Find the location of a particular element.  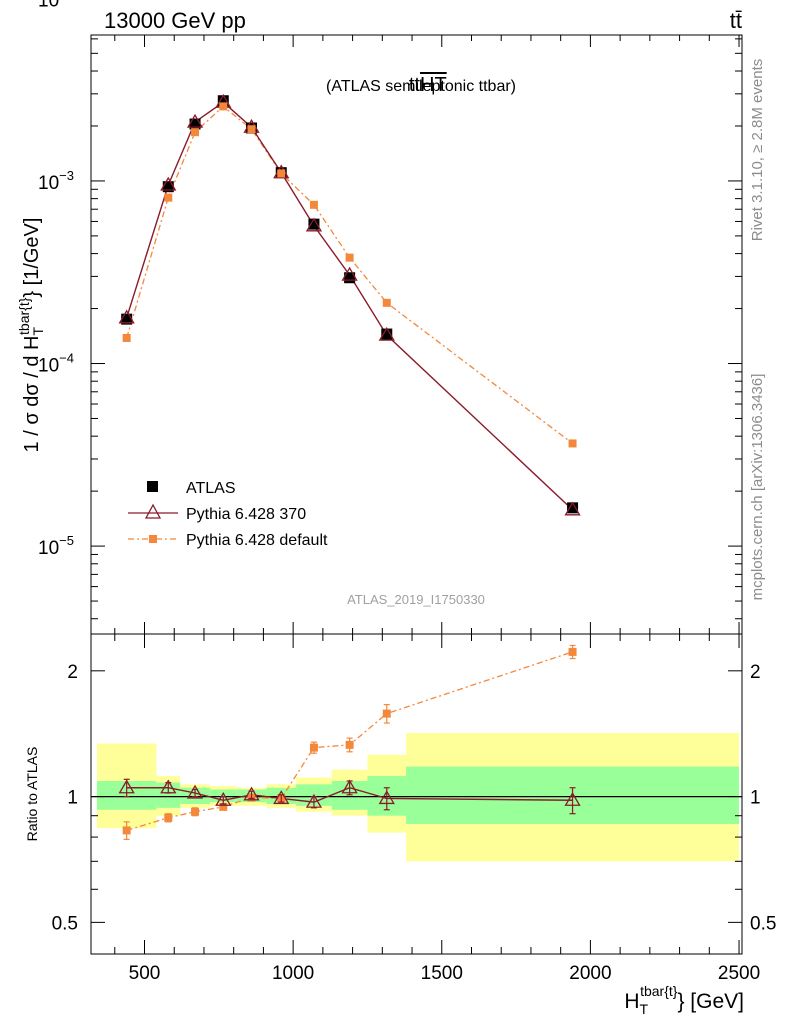

x-tick-label: 500 is located at coordinates (145, 973).